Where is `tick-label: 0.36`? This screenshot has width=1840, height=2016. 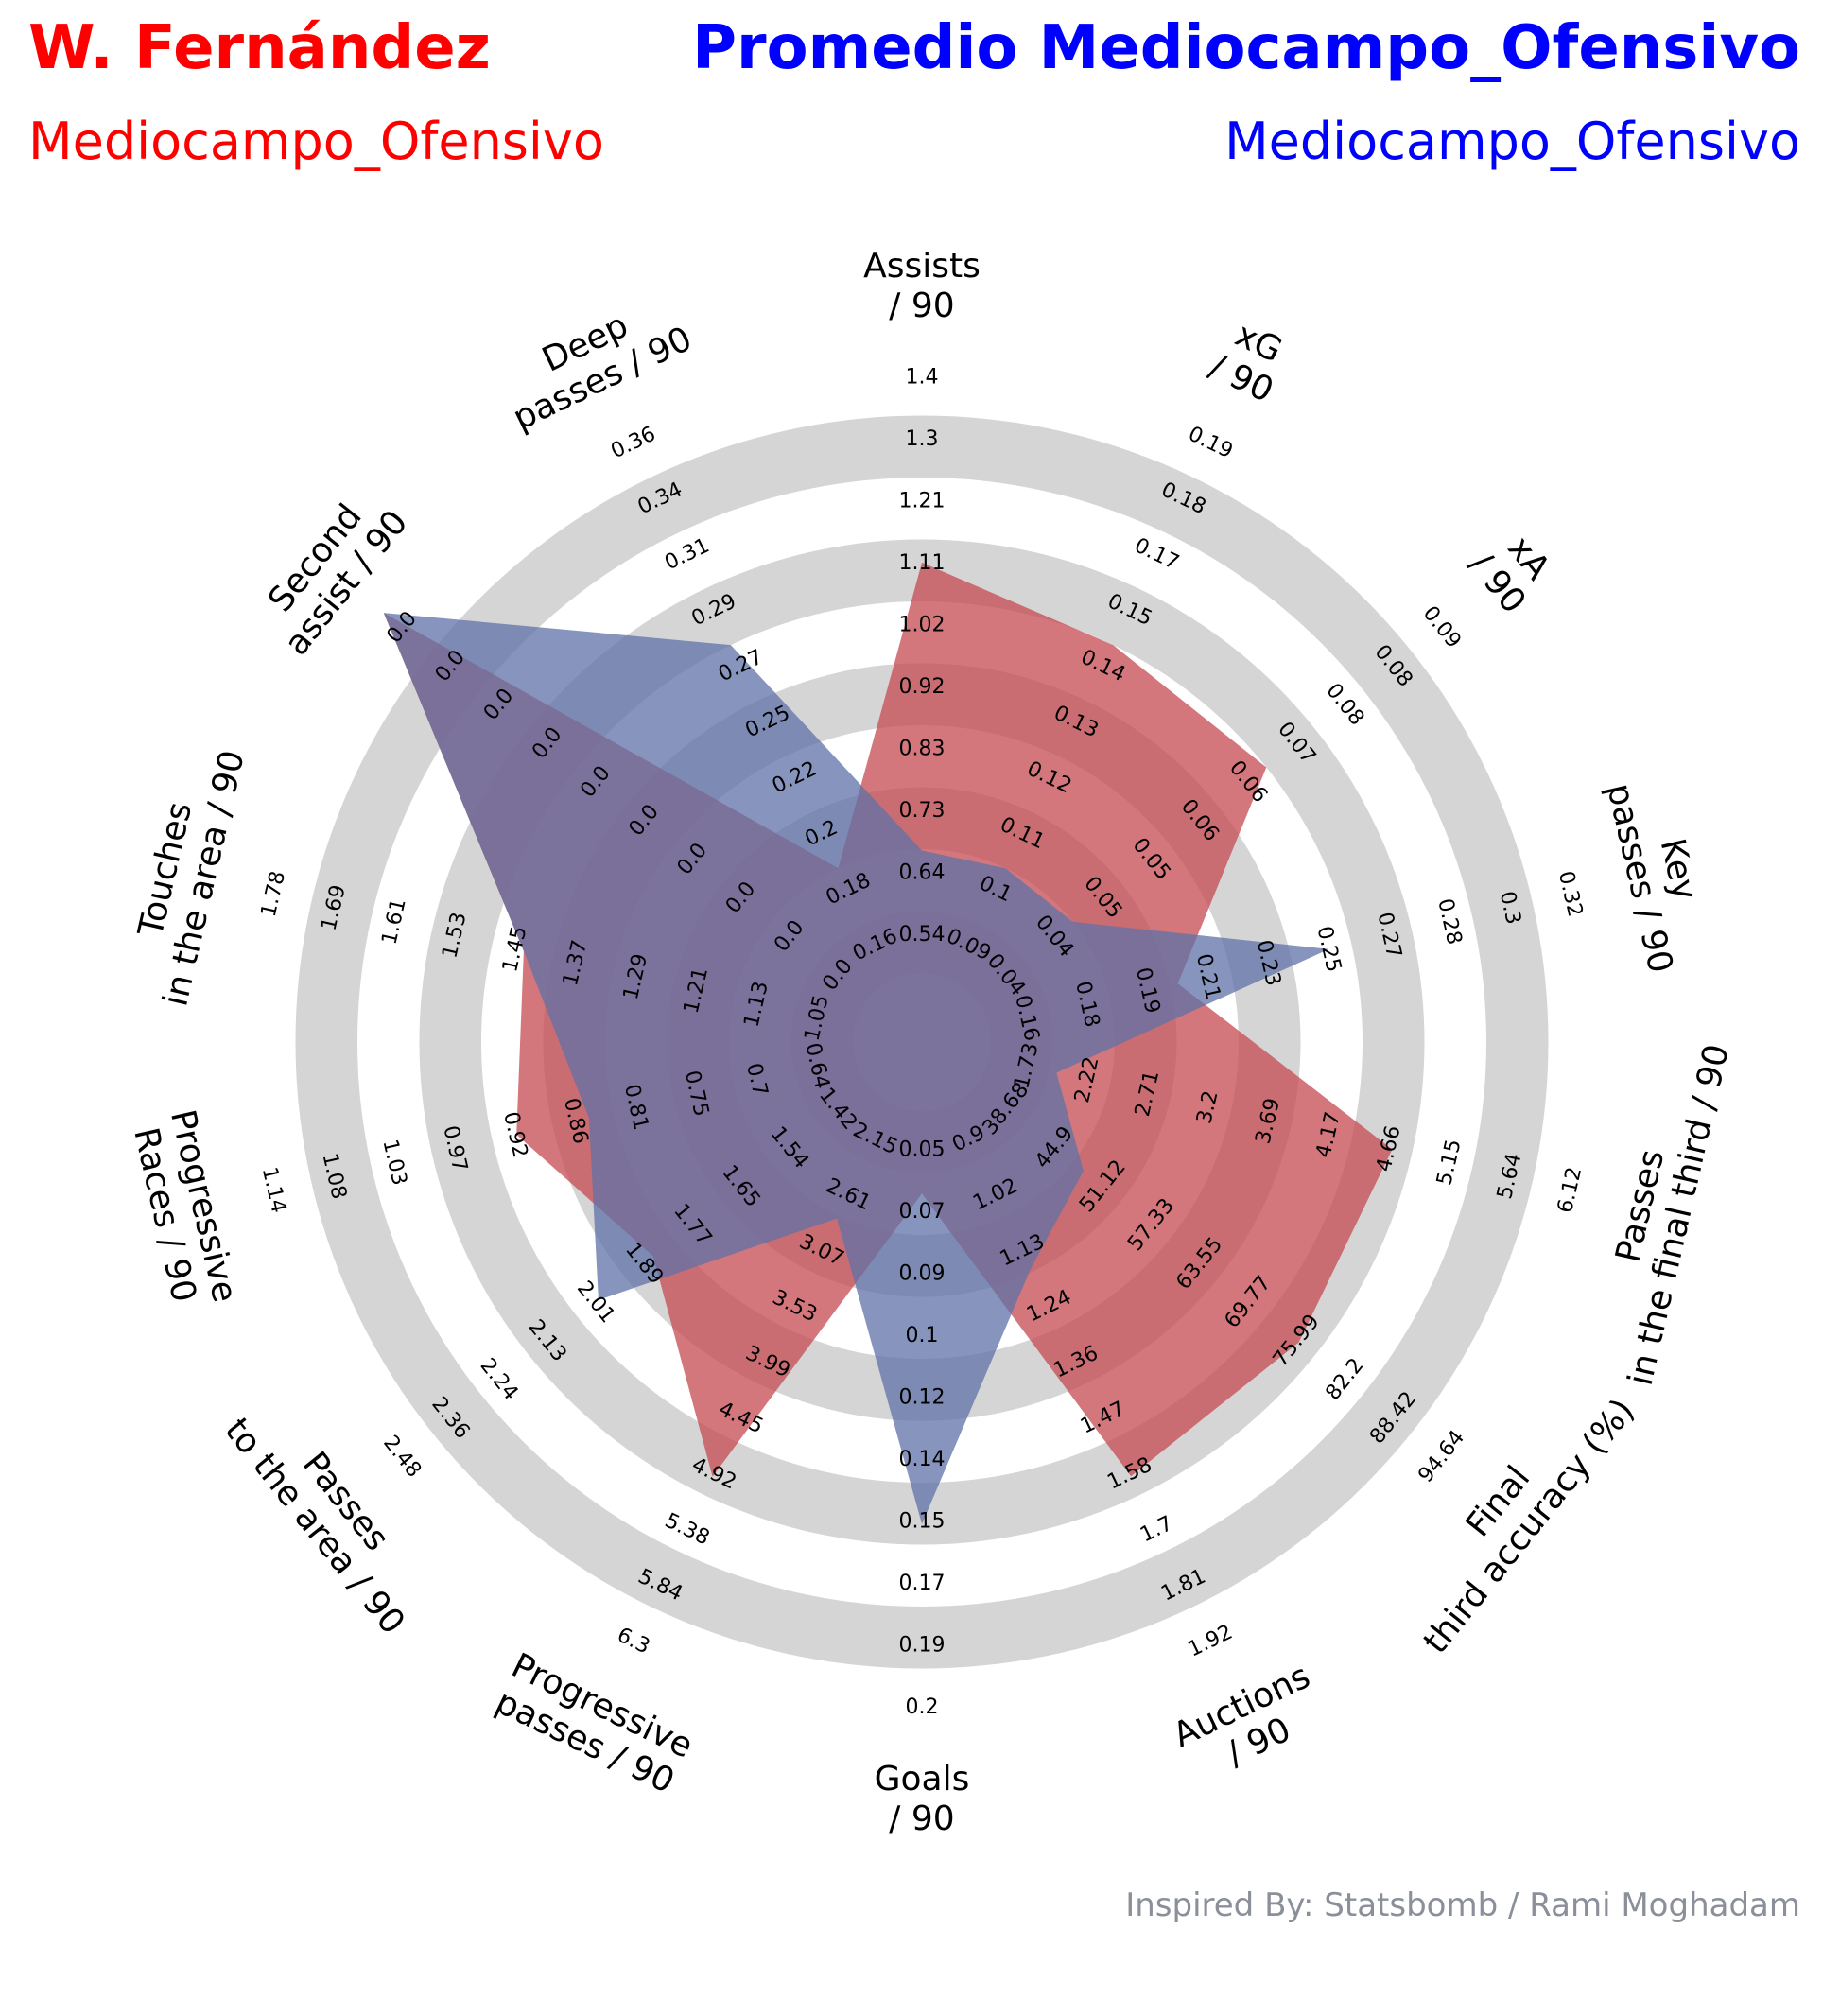 tick-label: 0.36 is located at coordinates (633, 443).